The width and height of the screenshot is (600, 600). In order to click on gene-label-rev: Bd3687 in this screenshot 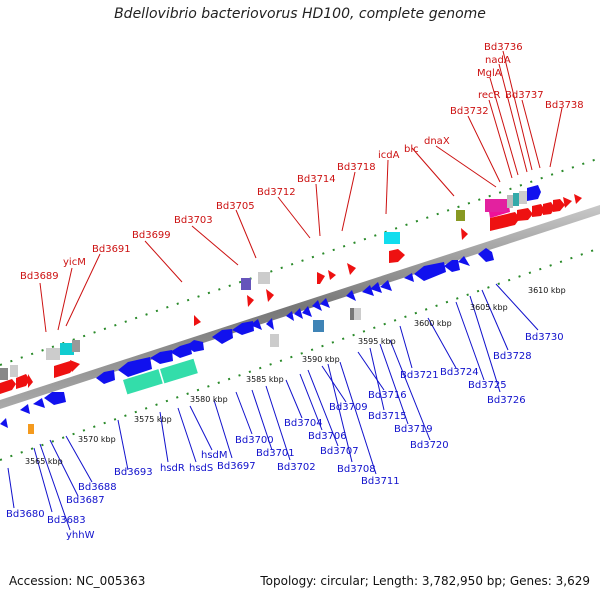, I will do `click(85, 500)`.